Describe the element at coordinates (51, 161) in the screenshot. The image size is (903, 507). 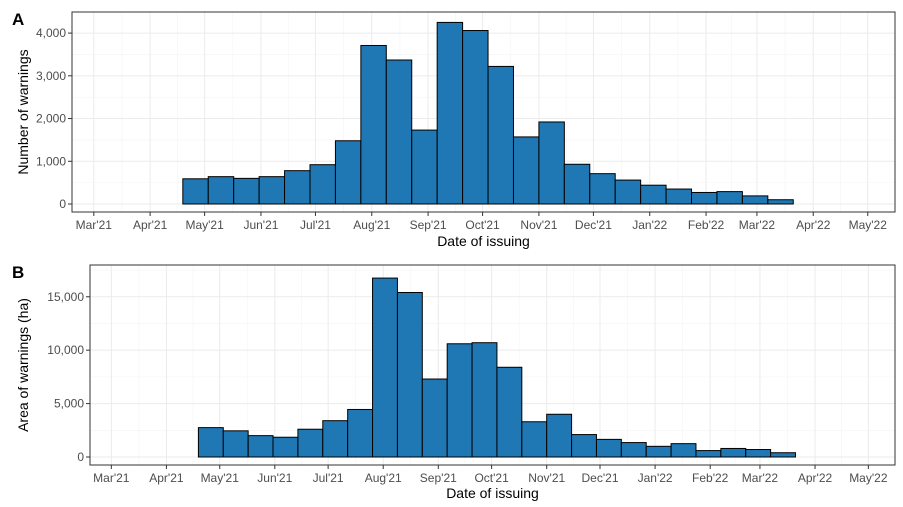
I see `y-tick-label: 1,000` at that location.